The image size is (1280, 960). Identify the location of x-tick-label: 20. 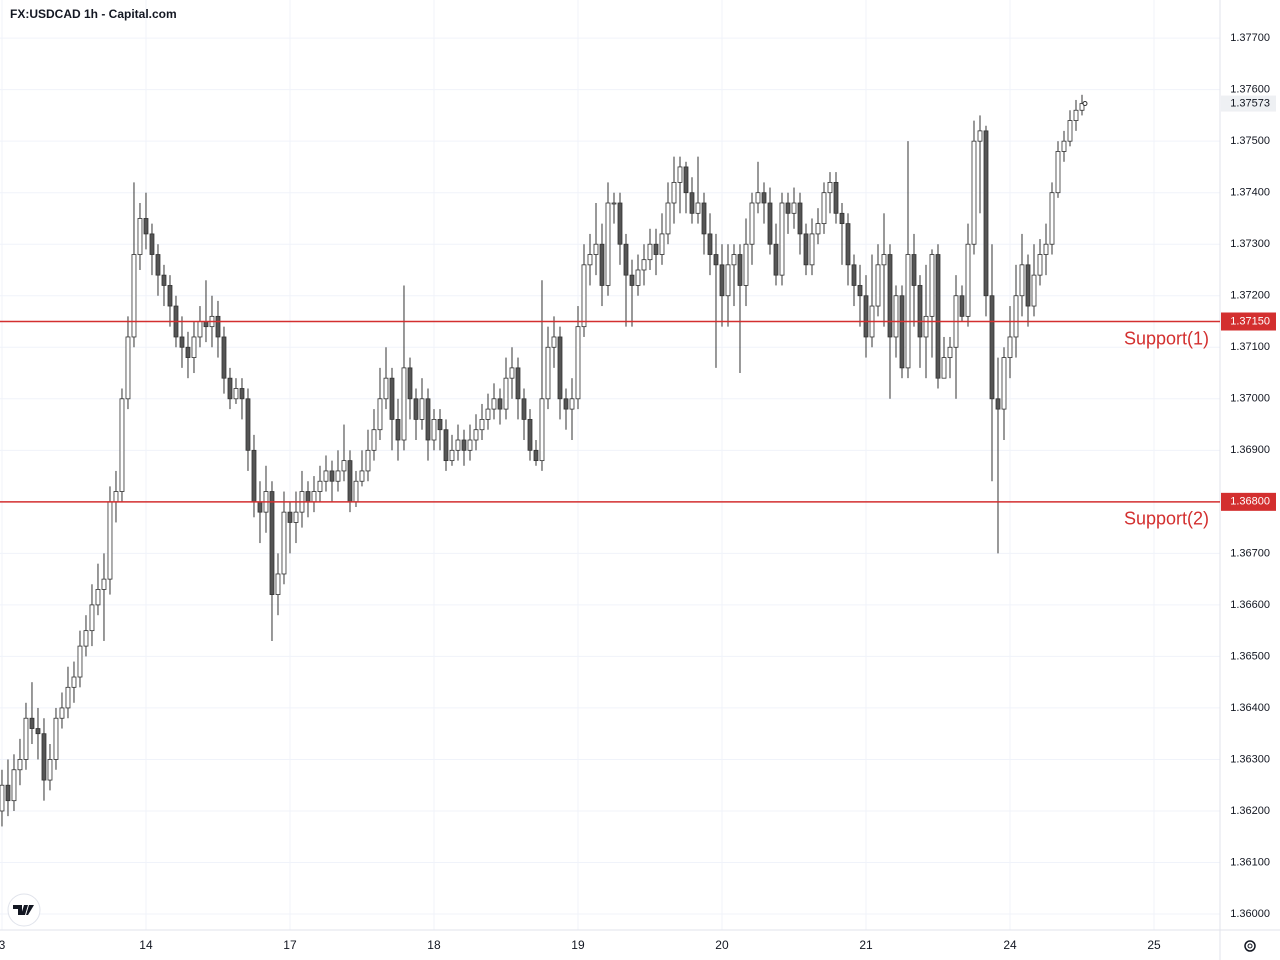
(722, 945).